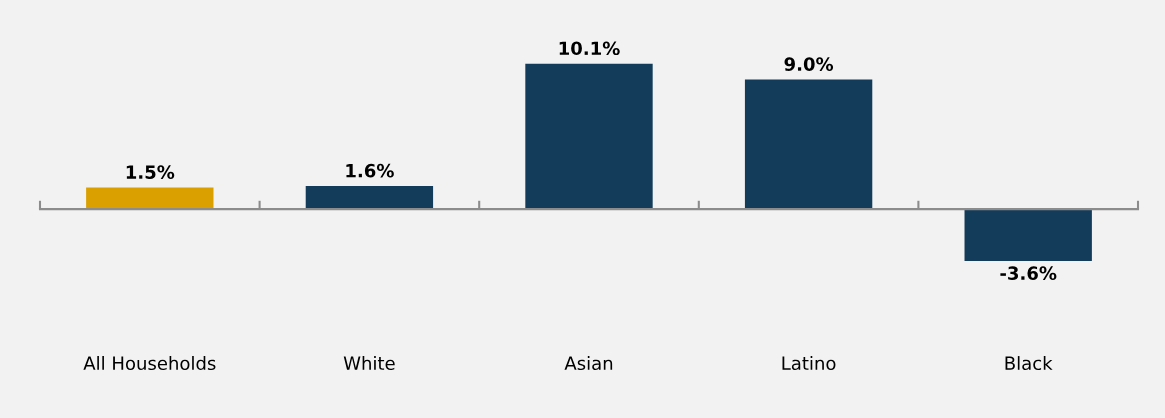 The width and height of the screenshot is (1165, 418). What do you see at coordinates (809, 363) in the screenshot?
I see `x-tick-label: Latino` at bounding box center [809, 363].